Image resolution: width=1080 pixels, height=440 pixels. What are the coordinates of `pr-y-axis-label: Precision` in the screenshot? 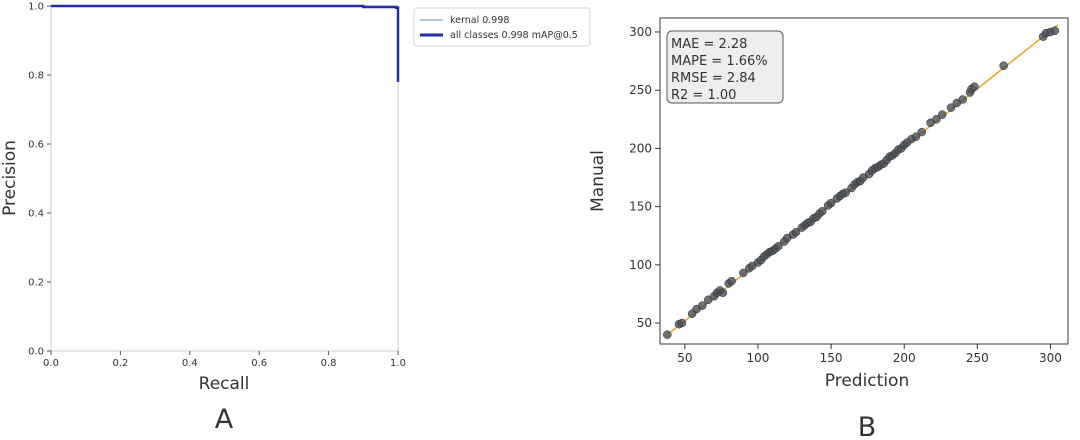 It's located at (10, 178).